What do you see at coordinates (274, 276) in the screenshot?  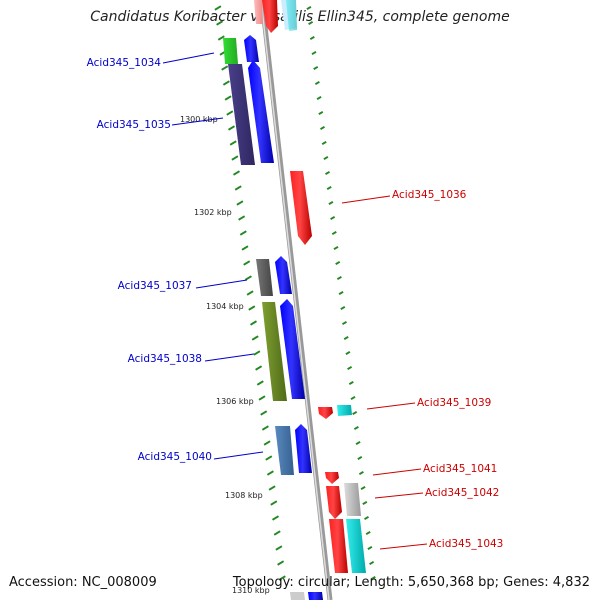 I see `gene-acid345-1037-shape` at bounding box center [274, 276].